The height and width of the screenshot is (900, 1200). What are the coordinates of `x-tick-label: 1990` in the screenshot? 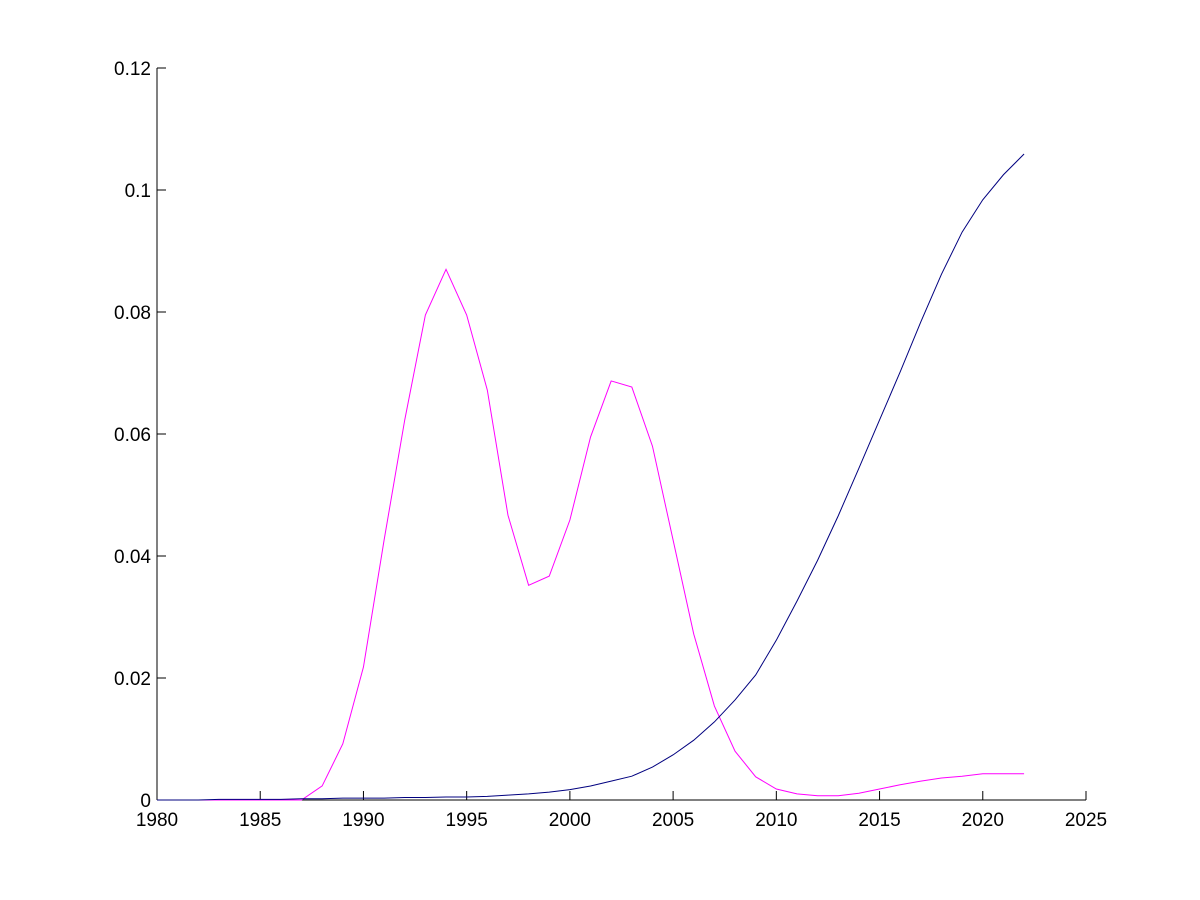 It's located at (363, 820).